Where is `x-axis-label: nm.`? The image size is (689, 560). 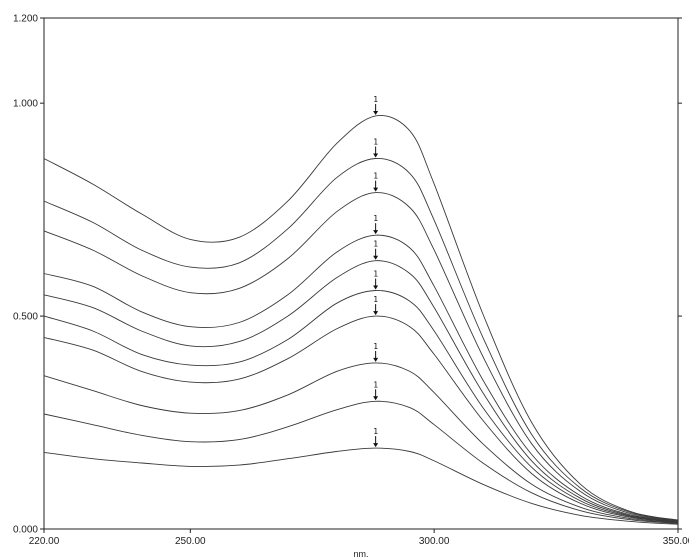 x-axis-label: nm. is located at coordinates (360, 554).